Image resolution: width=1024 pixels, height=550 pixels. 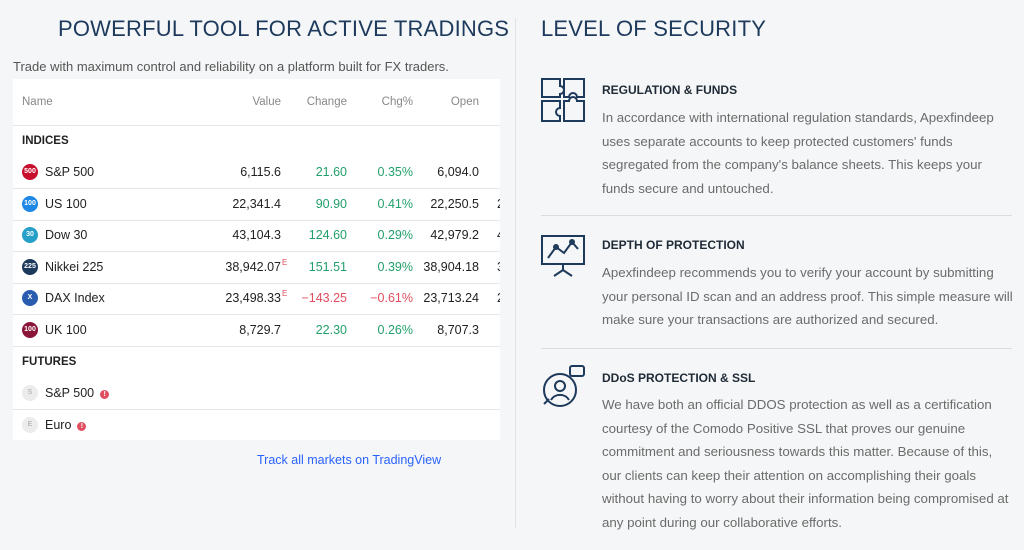 What do you see at coordinates (49, 362) in the screenshot?
I see `group-name: FUTURES` at bounding box center [49, 362].